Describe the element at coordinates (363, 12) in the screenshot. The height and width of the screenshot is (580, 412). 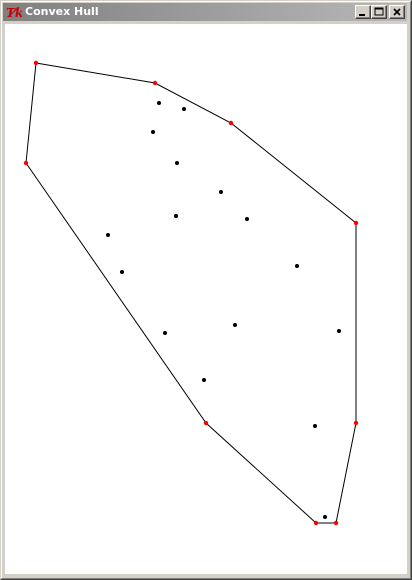
I see `minimize-button` at that location.